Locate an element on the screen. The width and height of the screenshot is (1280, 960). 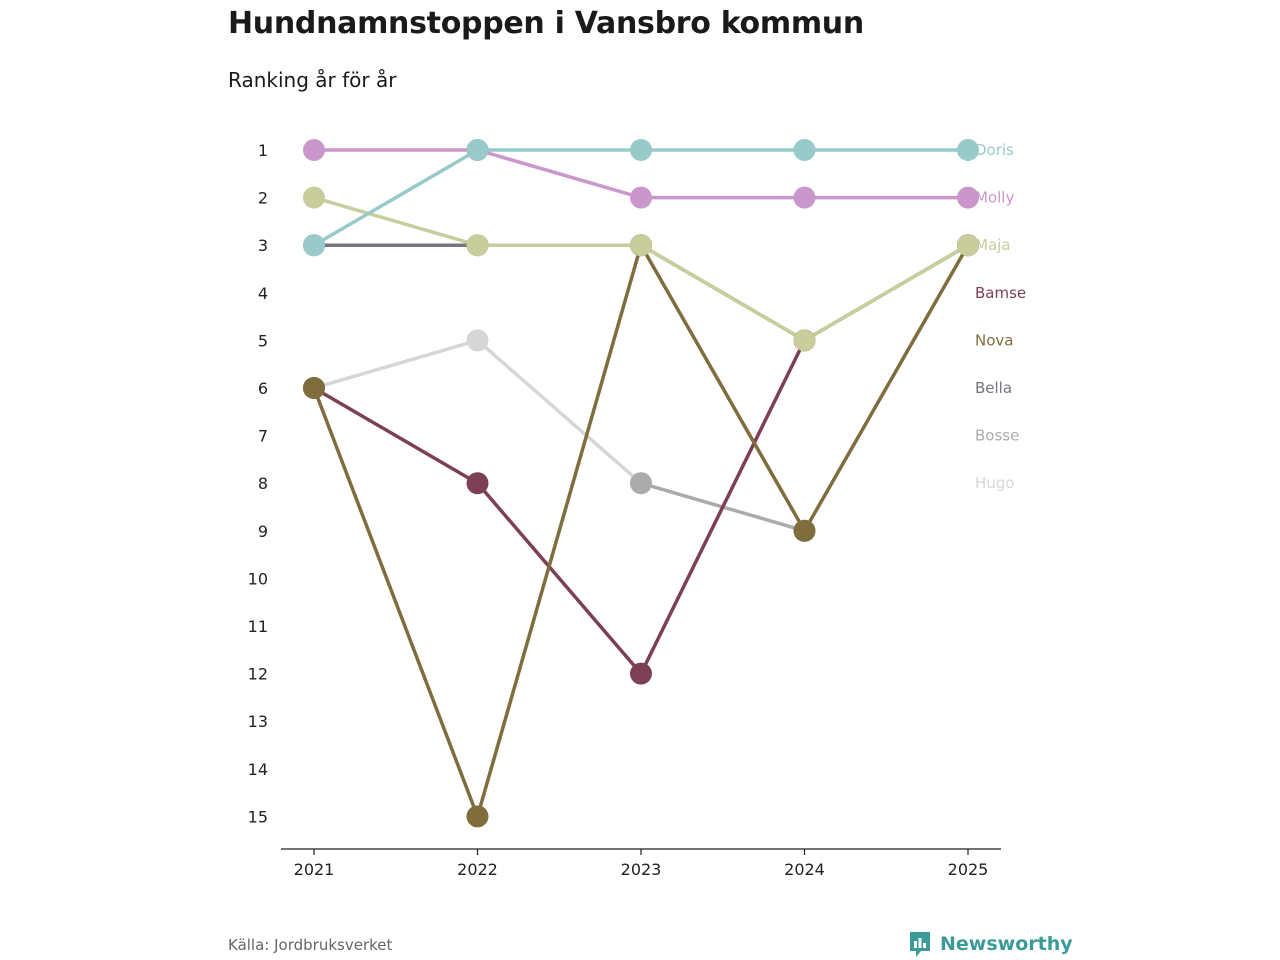
end-label-doris: Doris is located at coordinates (994, 150).